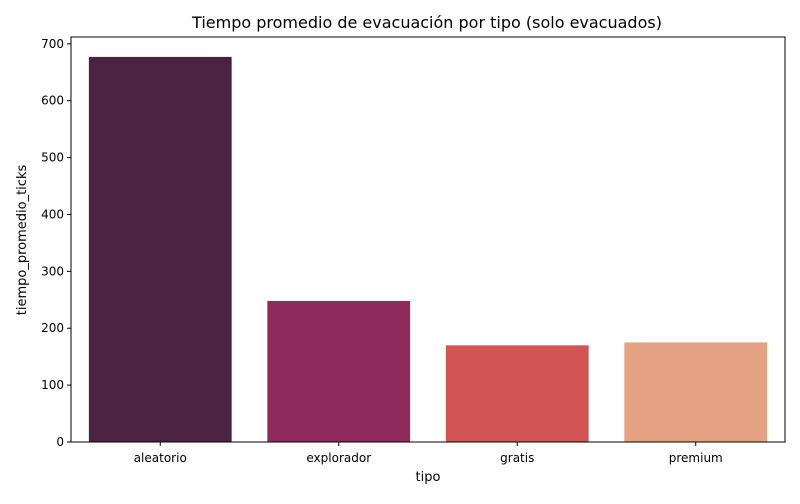  I want to click on y-tick-label: 600, so click(52, 101).